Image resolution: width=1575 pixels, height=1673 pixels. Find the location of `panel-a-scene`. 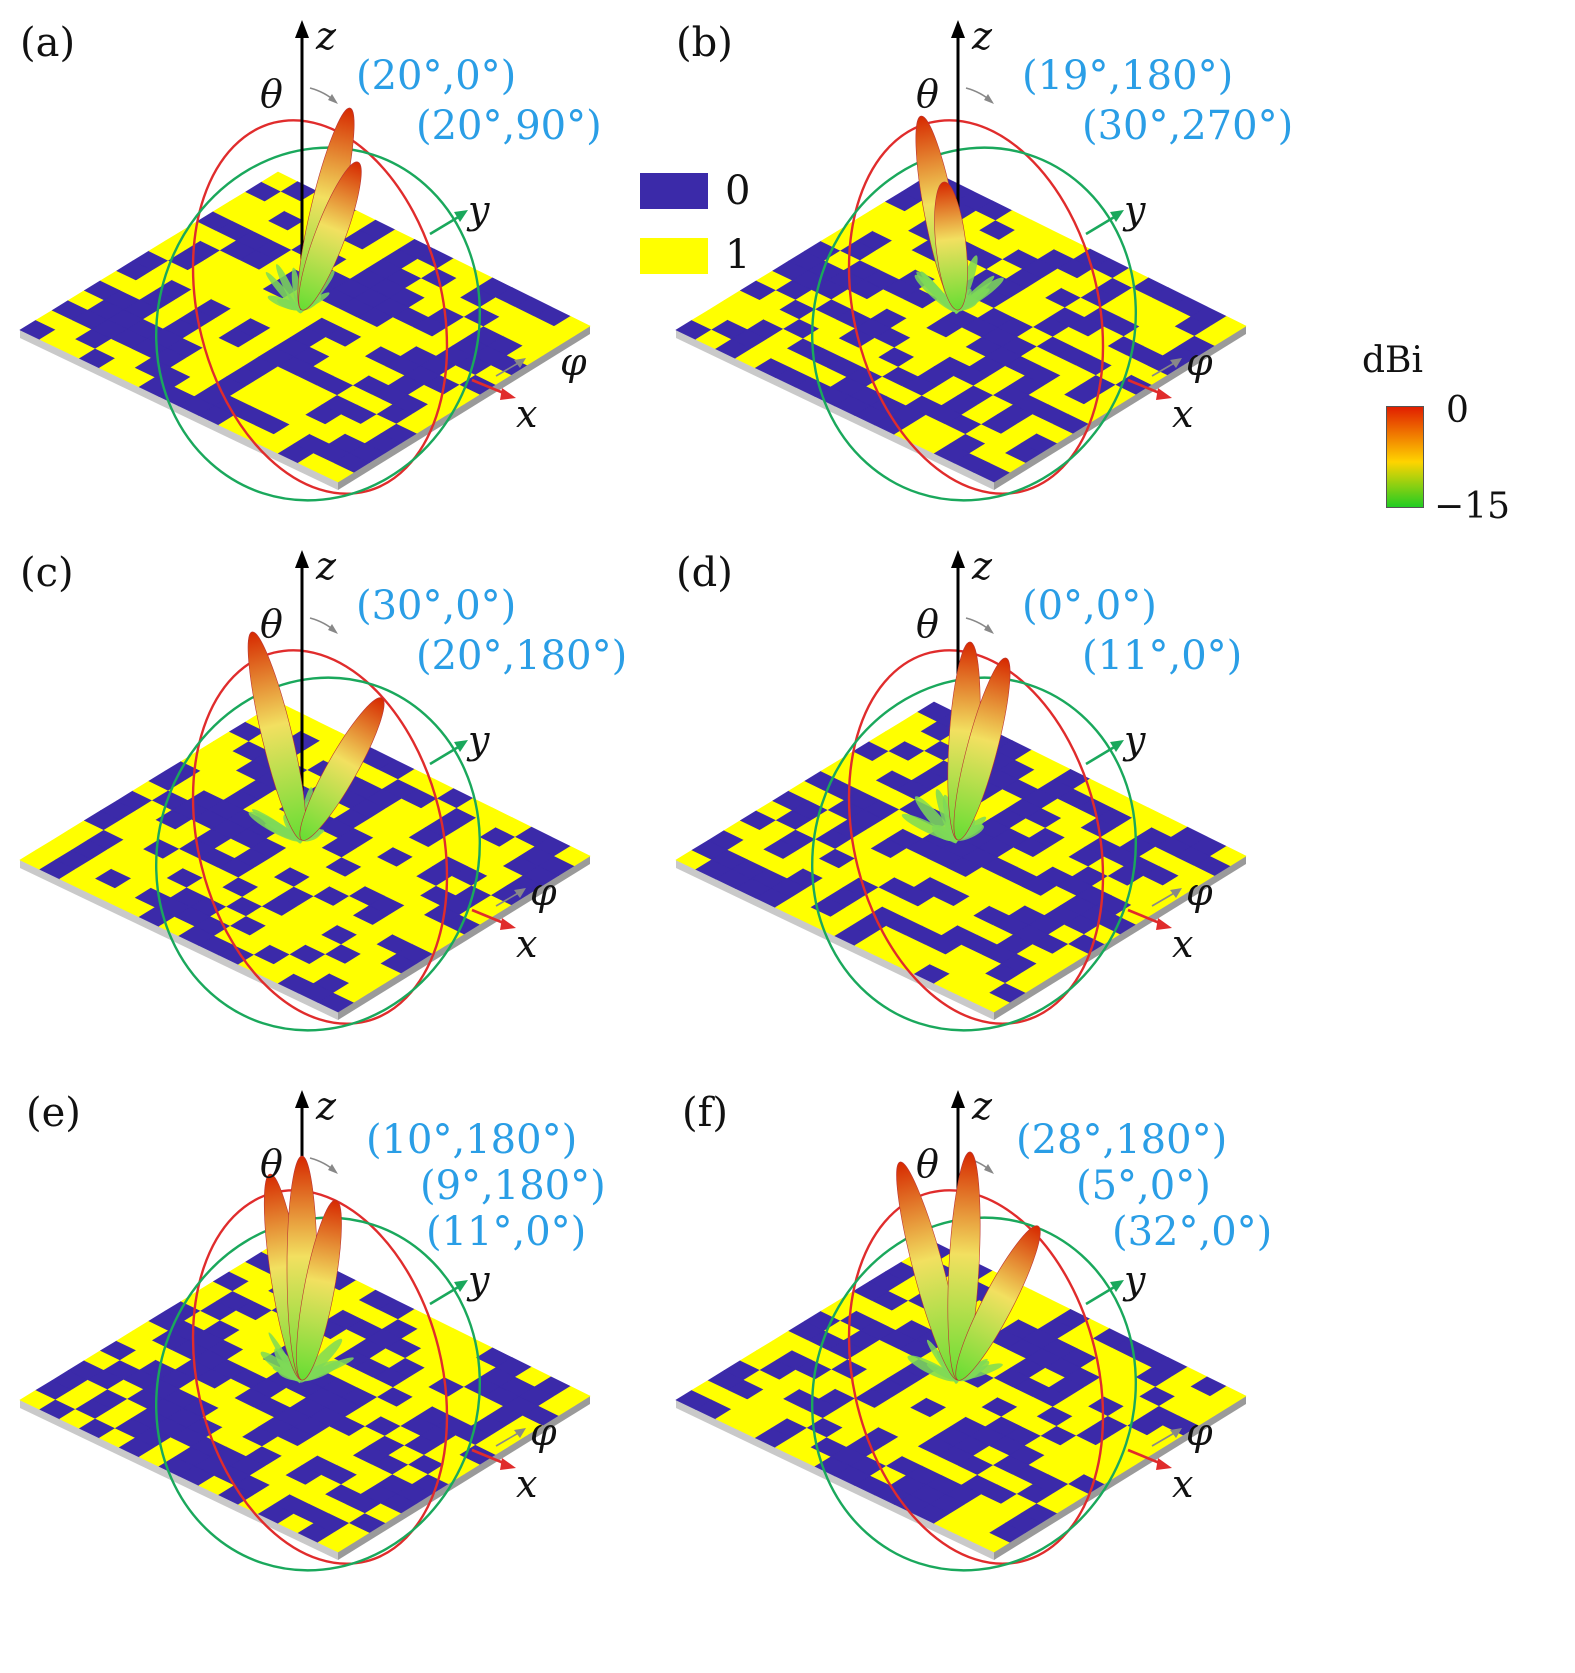

panel-a-scene is located at coordinates (305, 261).